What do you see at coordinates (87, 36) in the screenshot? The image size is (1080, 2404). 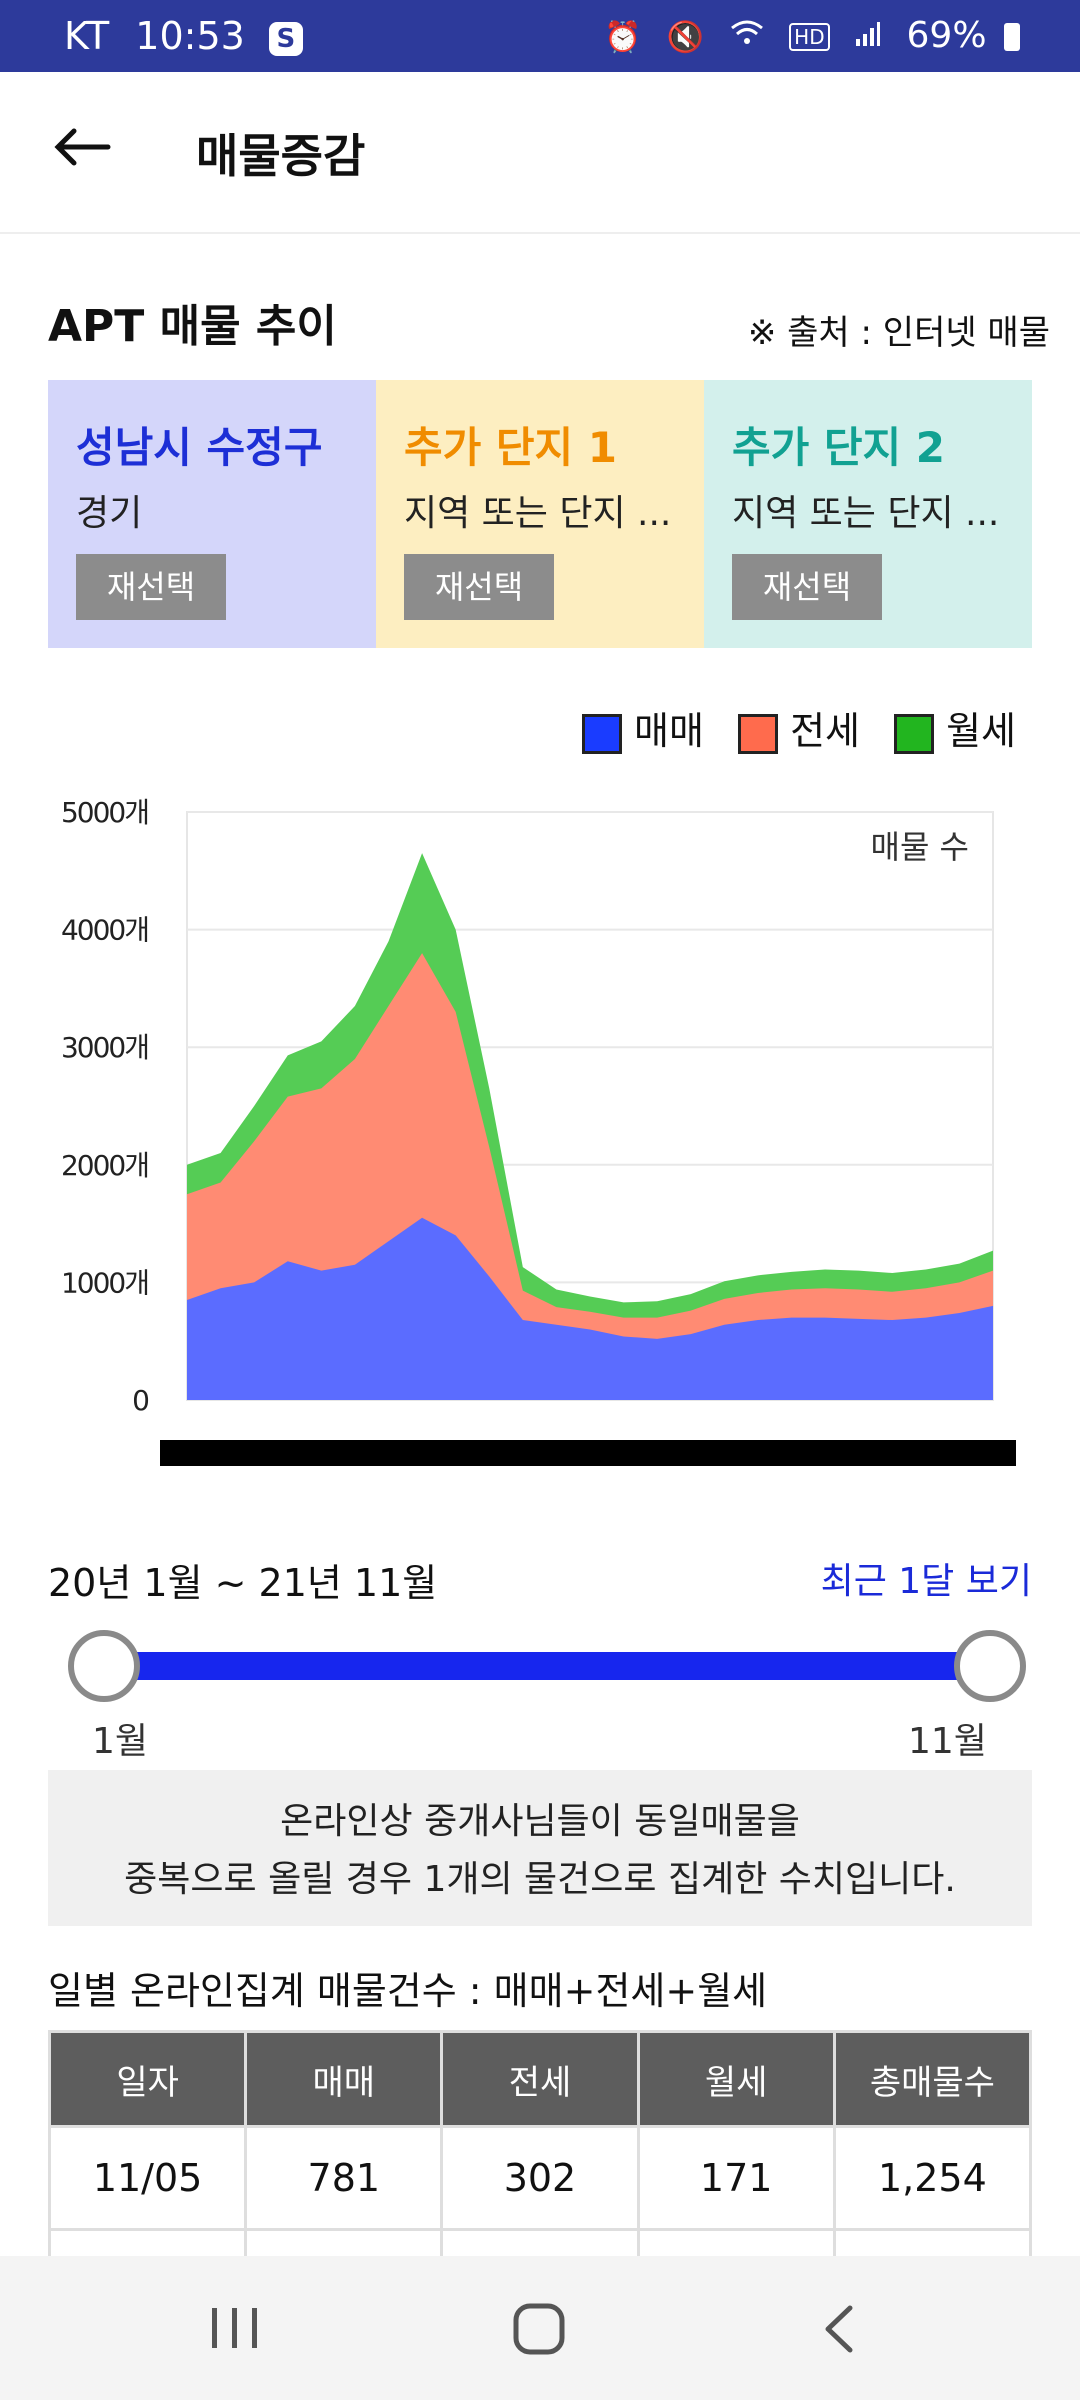 I see `carrier-label: KT` at bounding box center [87, 36].